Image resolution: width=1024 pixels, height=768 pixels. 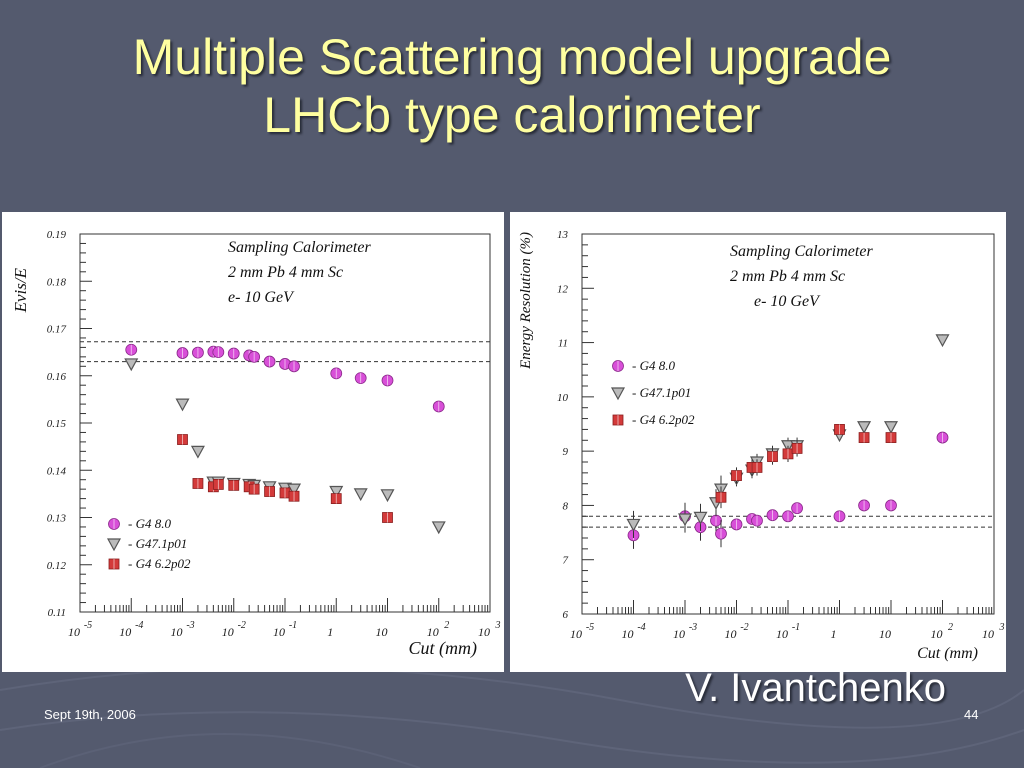 I want to click on chart1-legend-entry: - G47.1p01, so click(x=661, y=392).